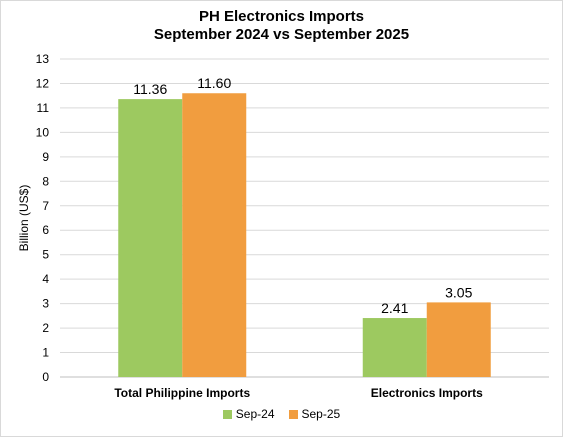 The width and height of the screenshot is (563, 437). What do you see at coordinates (281, 34) in the screenshot?
I see `chart-subtitle: September 2024 vs September 2025` at bounding box center [281, 34].